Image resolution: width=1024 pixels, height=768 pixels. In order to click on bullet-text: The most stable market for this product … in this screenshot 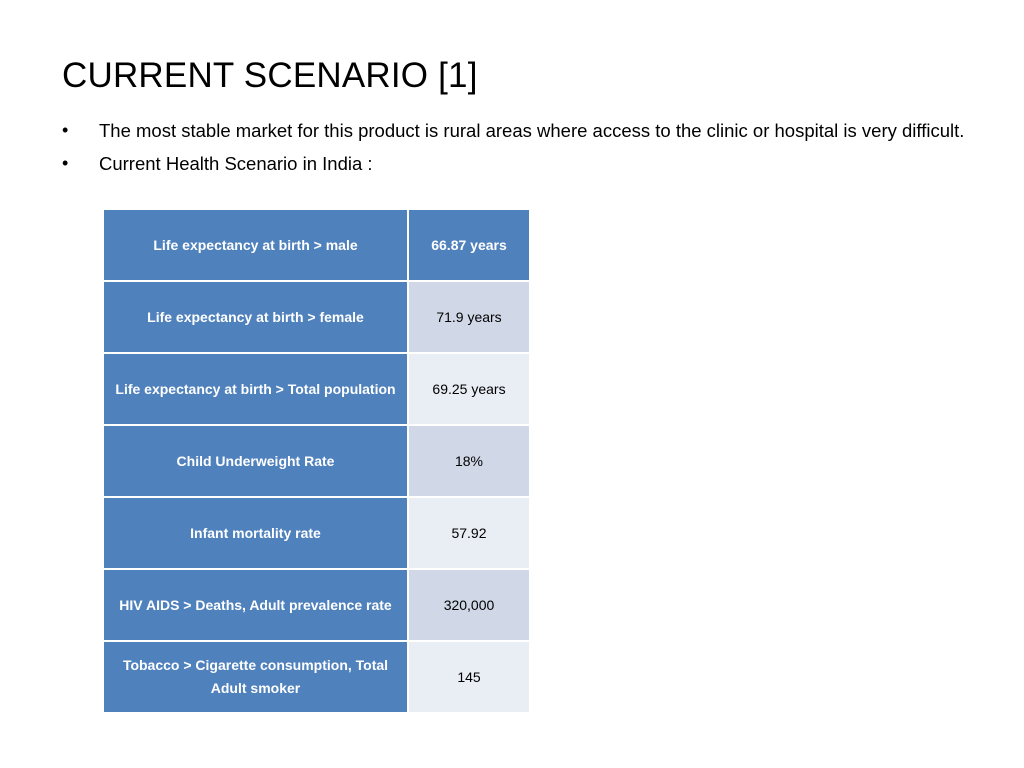, I will do `click(532, 130)`.